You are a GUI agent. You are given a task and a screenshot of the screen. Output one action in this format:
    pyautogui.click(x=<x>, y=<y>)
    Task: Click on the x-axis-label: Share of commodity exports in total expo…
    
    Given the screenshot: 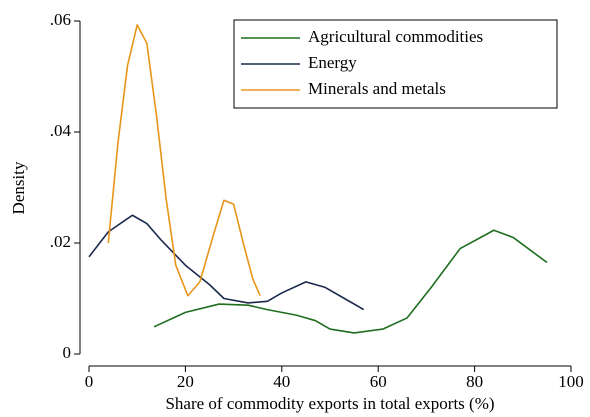 What is the action you would take?
    pyautogui.click(x=329, y=403)
    